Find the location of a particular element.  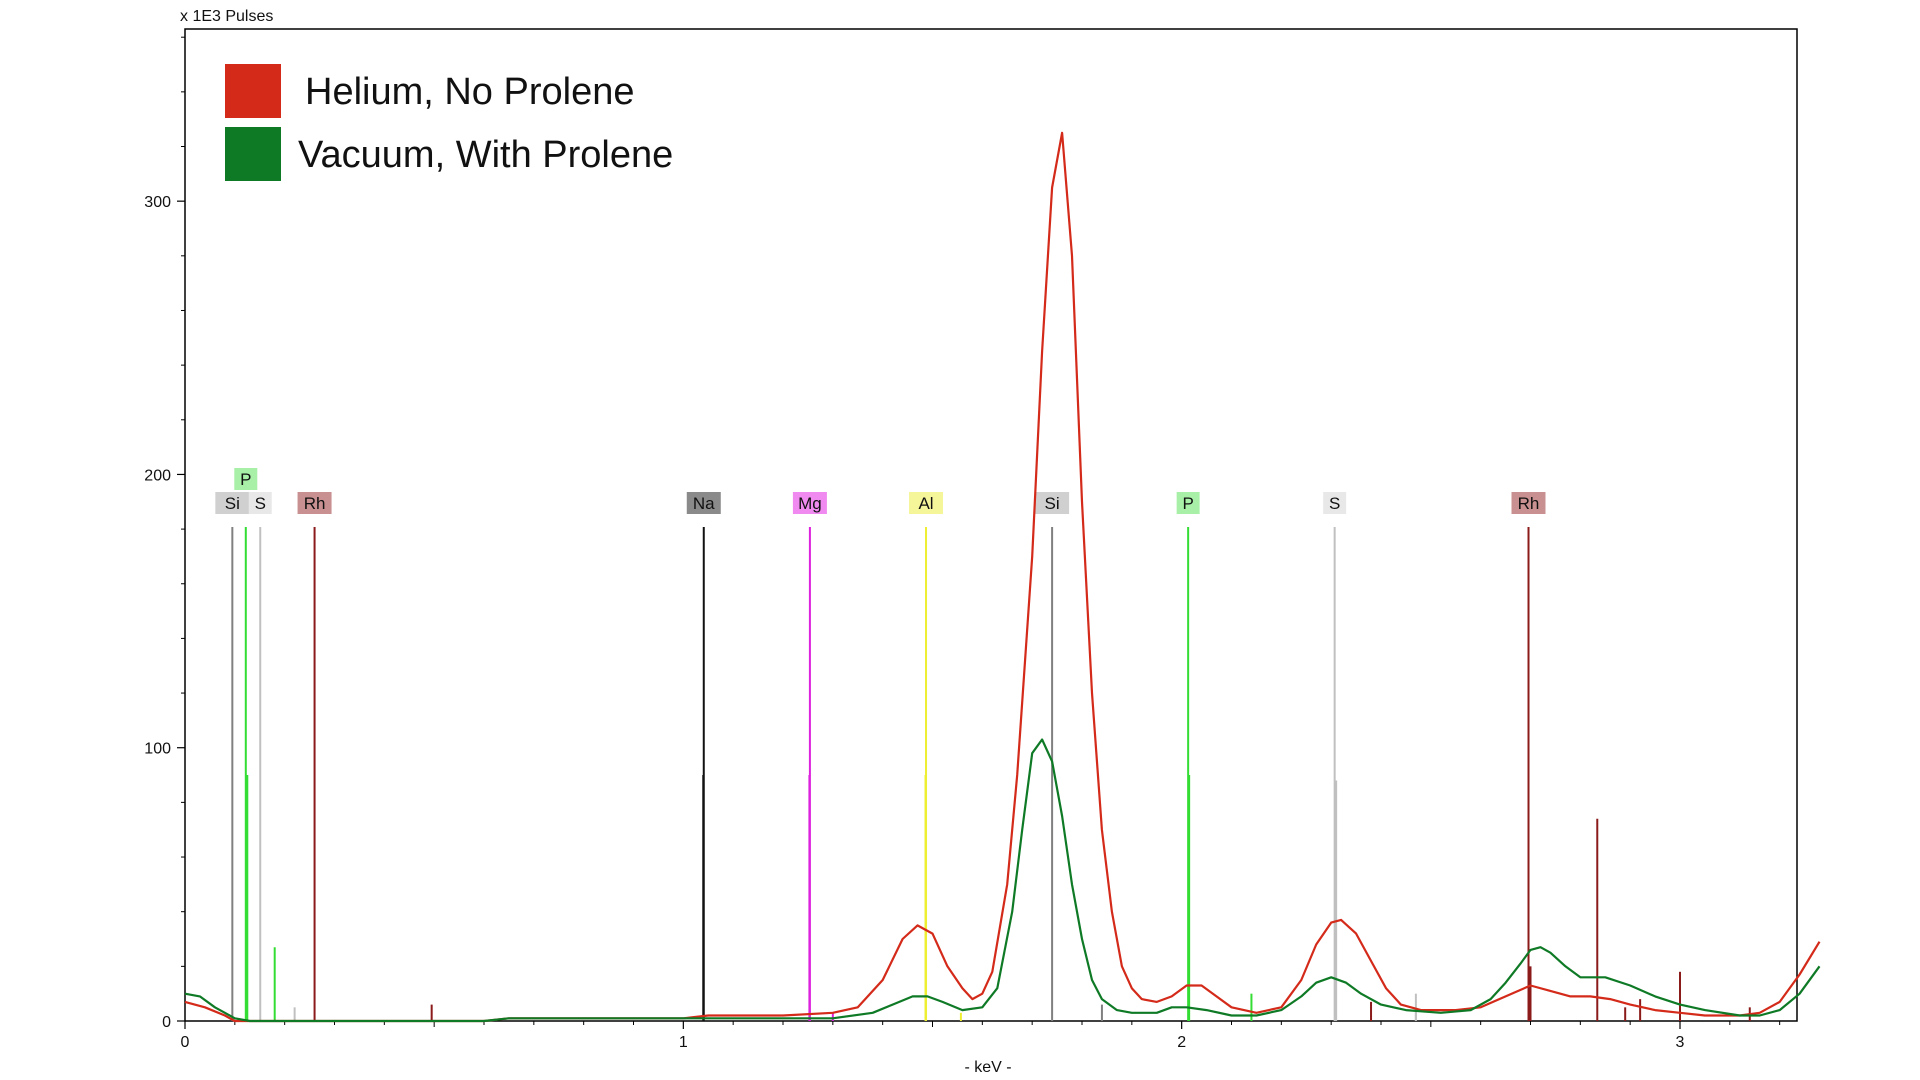

element-tag-mg is located at coordinates (809, 503).